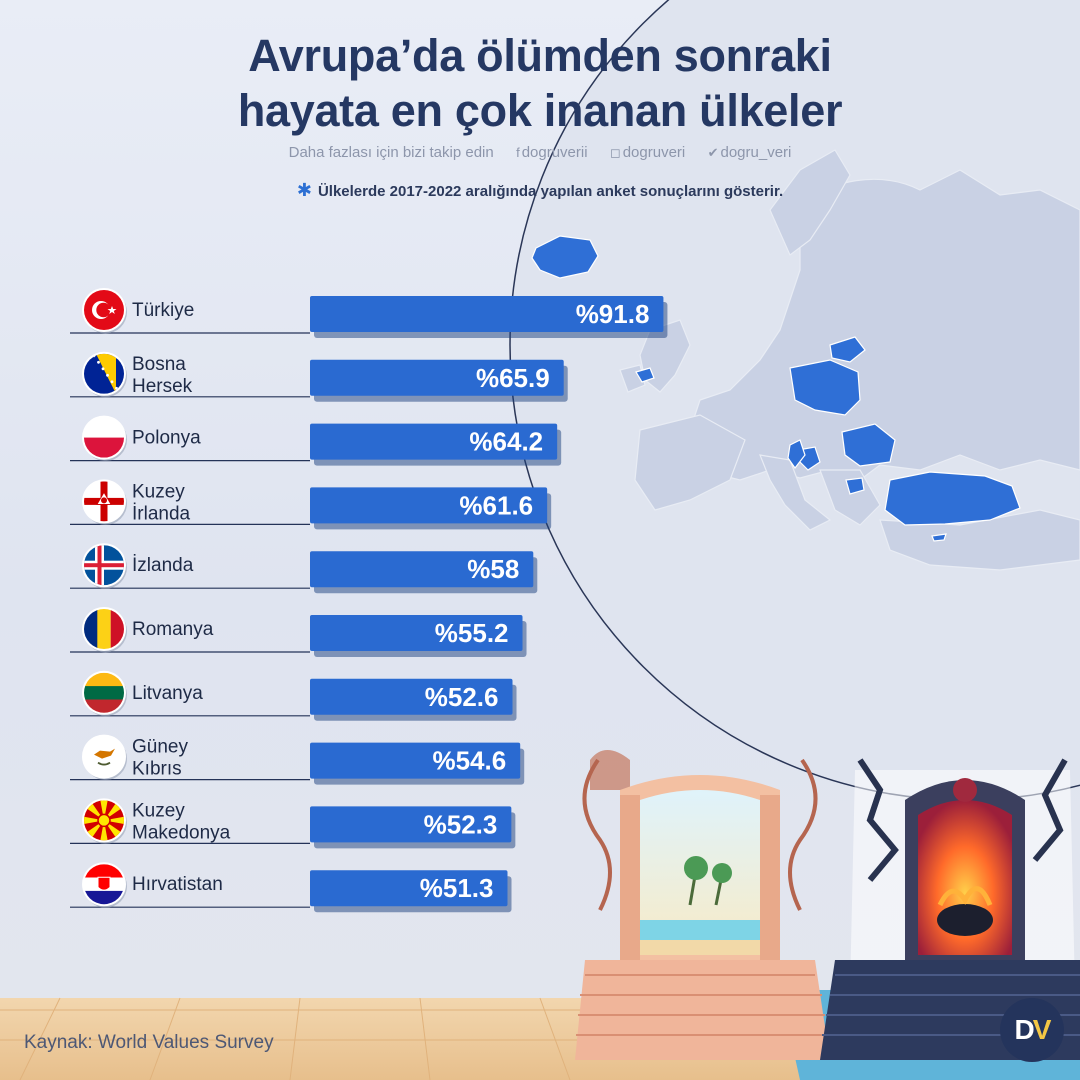 The width and height of the screenshot is (1080, 1080). What do you see at coordinates (177, 884) in the screenshot?
I see `category-label: Hırvatistan` at bounding box center [177, 884].